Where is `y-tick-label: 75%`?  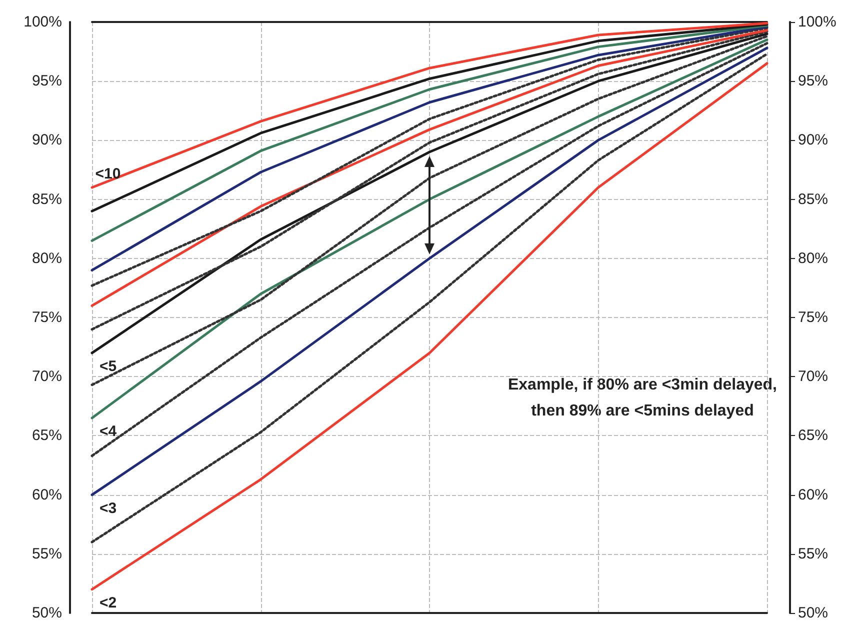 y-tick-label: 75% is located at coordinates (47, 317).